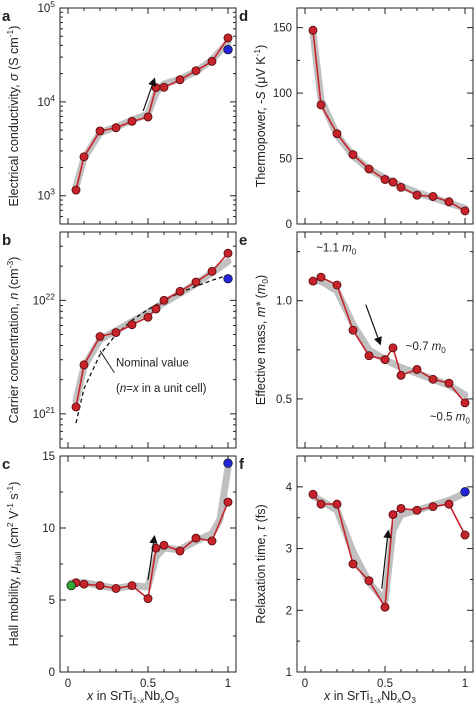 The image size is (474, 704). I want to click on y-tick-label: 4, so click(289, 488).